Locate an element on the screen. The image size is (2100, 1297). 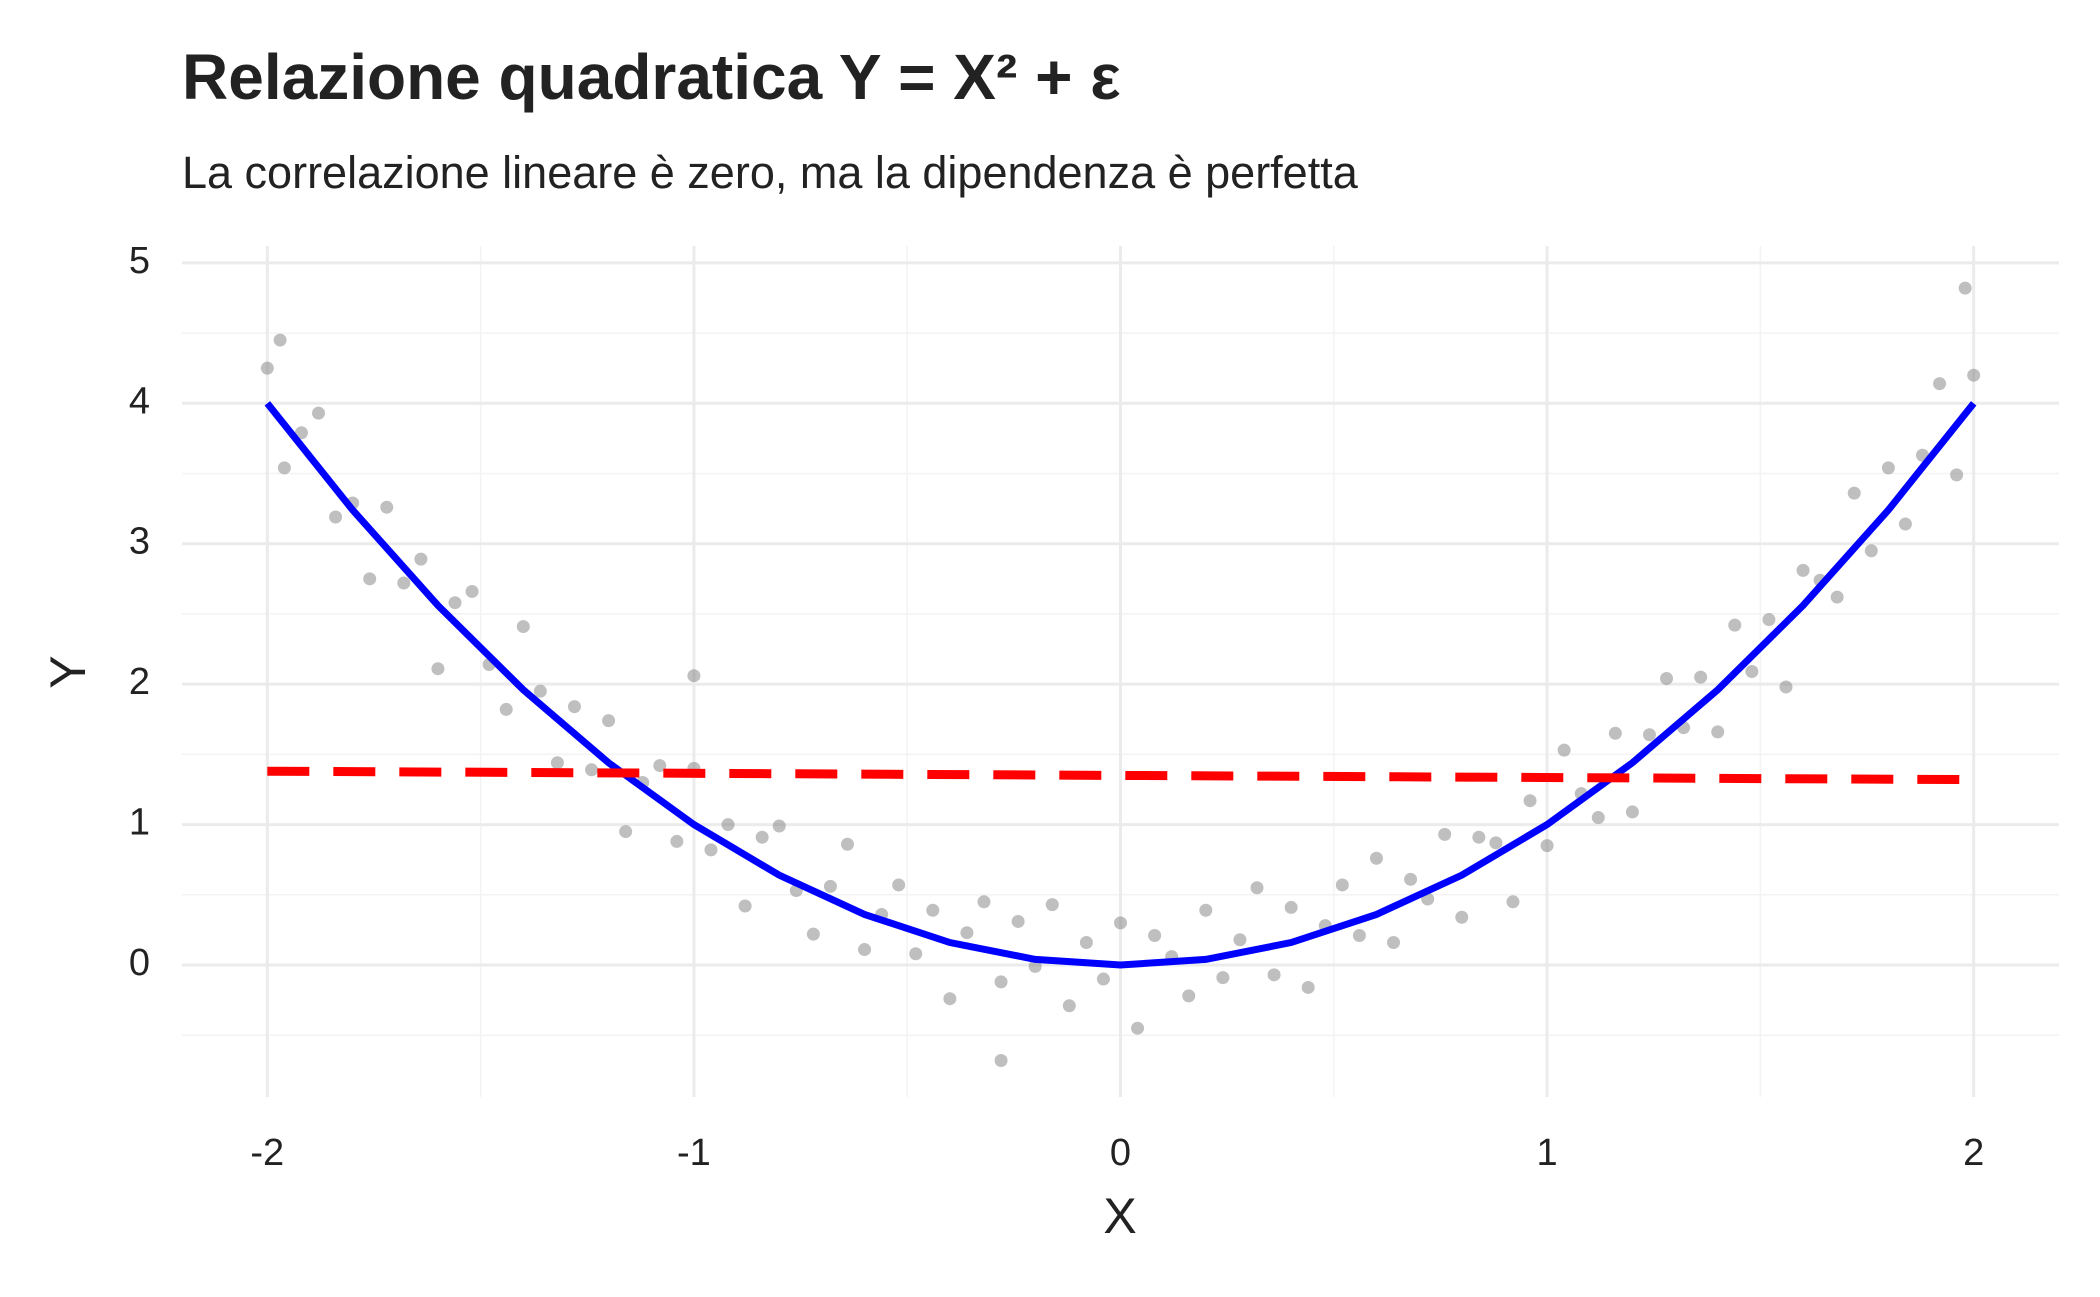
x-tick-label: 1 is located at coordinates (1547, 1153).